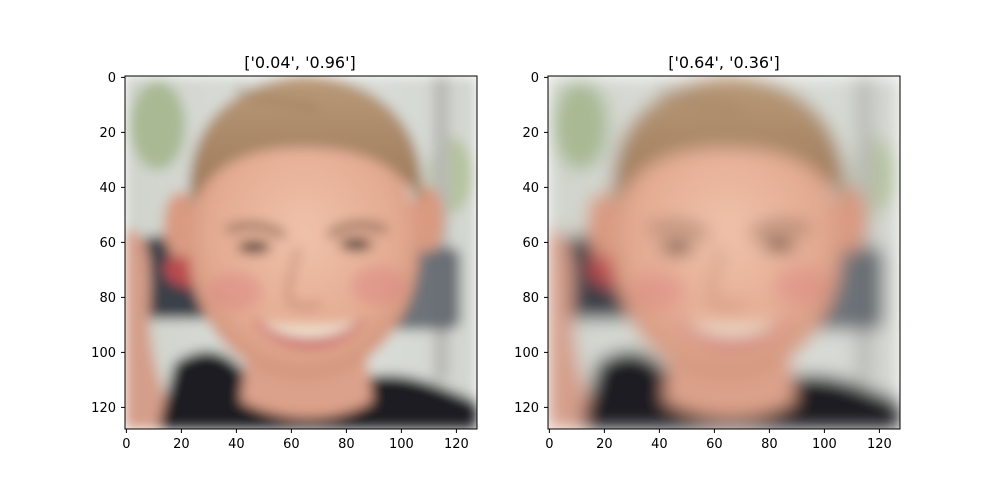 The height and width of the screenshot is (500, 1000). I want to click on panel-right-title: ['0.64', '0.36'], so click(724, 62).